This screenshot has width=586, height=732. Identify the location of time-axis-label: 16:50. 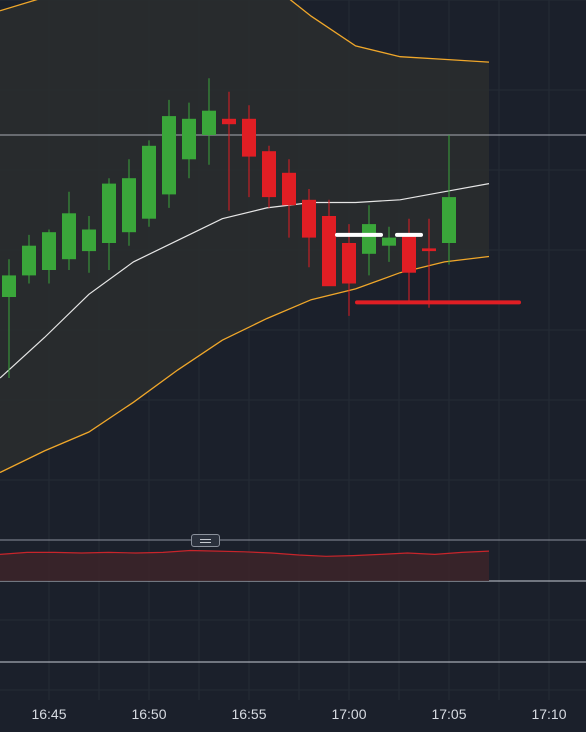
(149, 714).